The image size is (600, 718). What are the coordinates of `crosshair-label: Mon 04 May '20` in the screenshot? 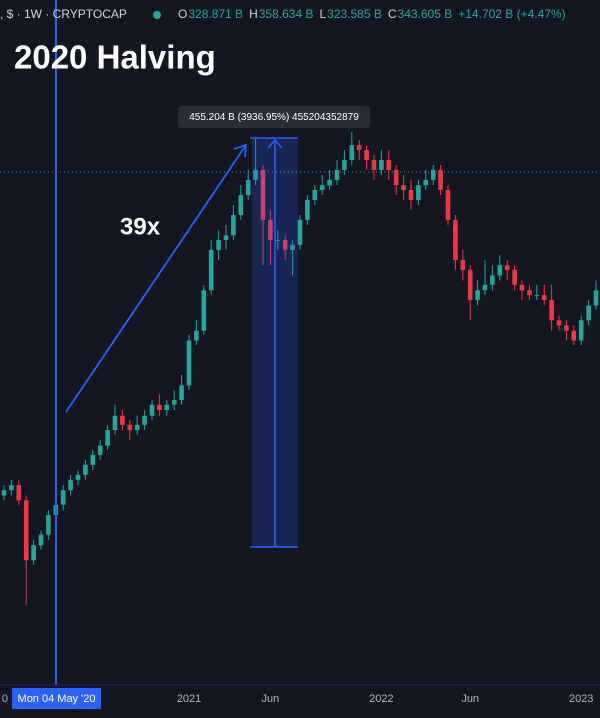 It's located at (57, 699).